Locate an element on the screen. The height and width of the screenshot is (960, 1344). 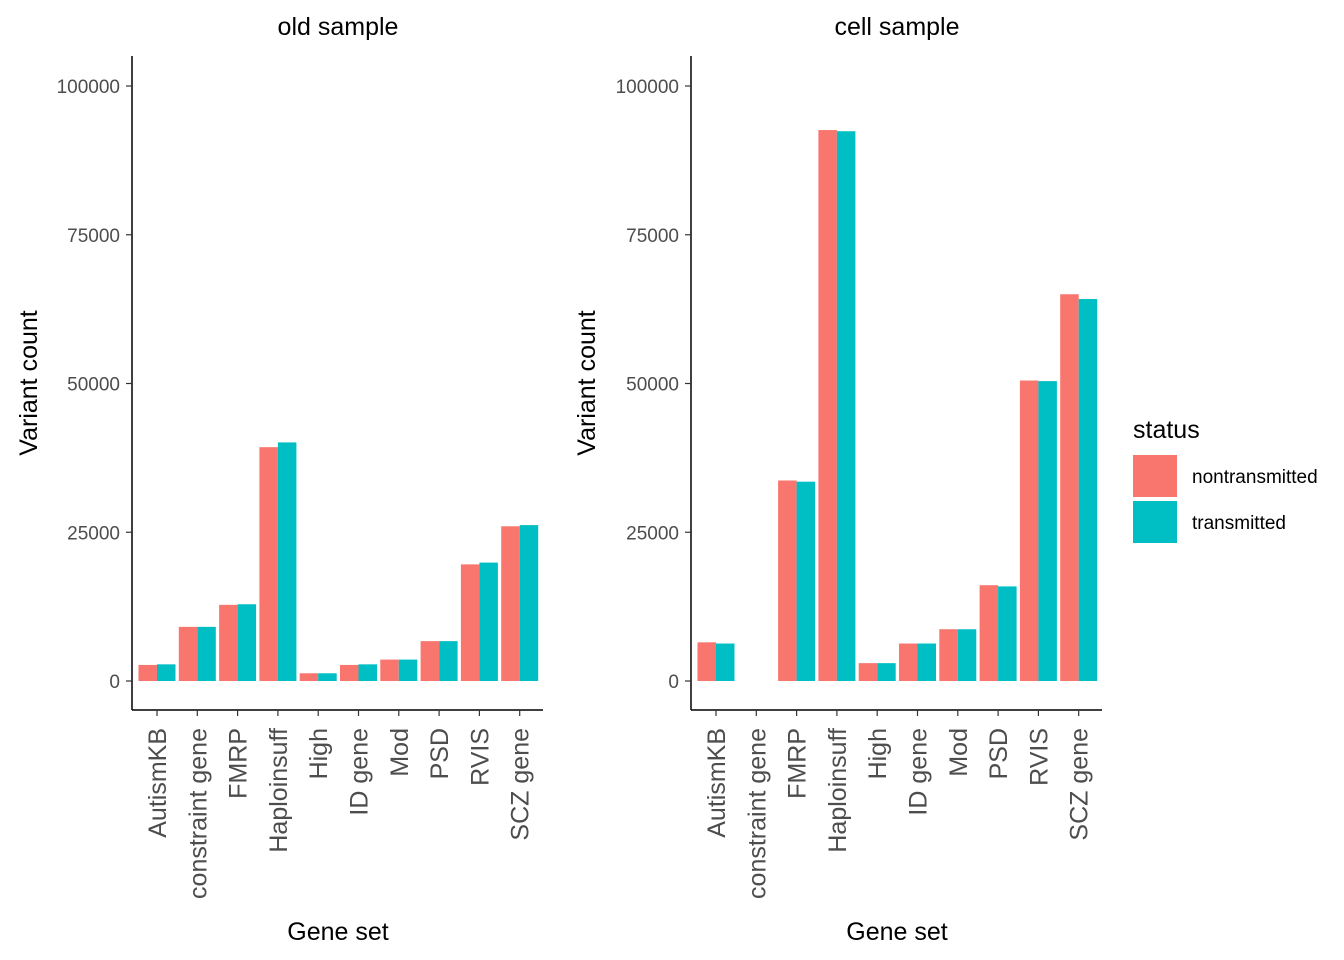
chart-title: old sample is located at coordinates (338, 27).